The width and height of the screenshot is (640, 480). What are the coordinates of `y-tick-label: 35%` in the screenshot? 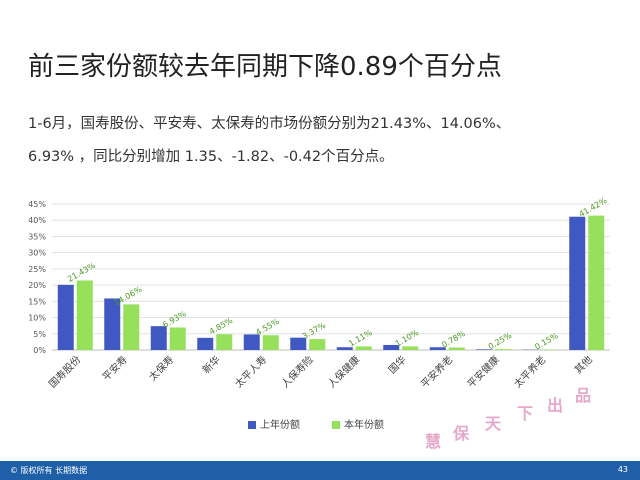 It's located at (37, 236).